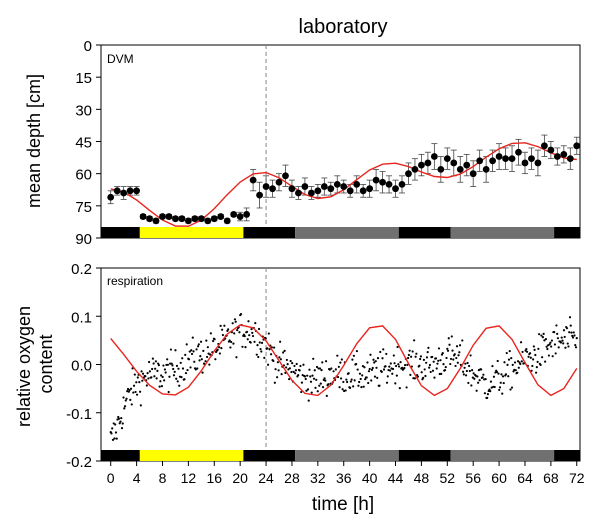  I want to click on x-axis-label: time [h], so click(343, 504).